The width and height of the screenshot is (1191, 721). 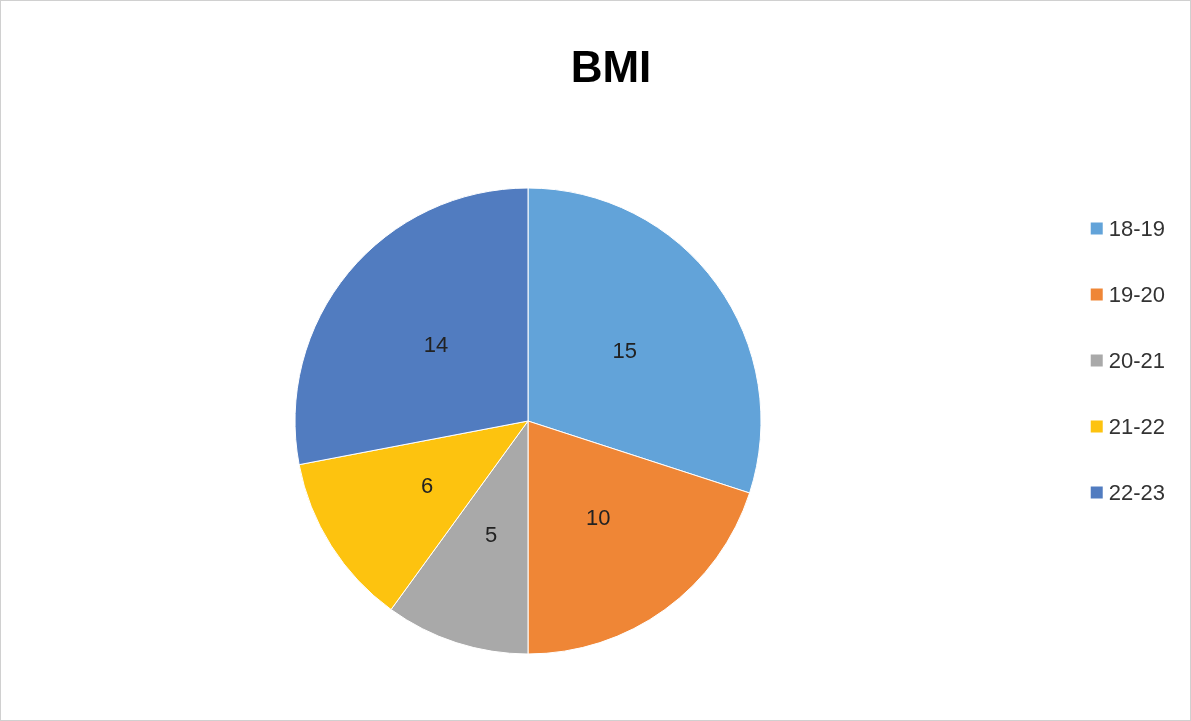 What do you see at coordinates (1137, 426) in the screenshot?
I see `legend-label: 21-22` at bounding box center [1137, 426].